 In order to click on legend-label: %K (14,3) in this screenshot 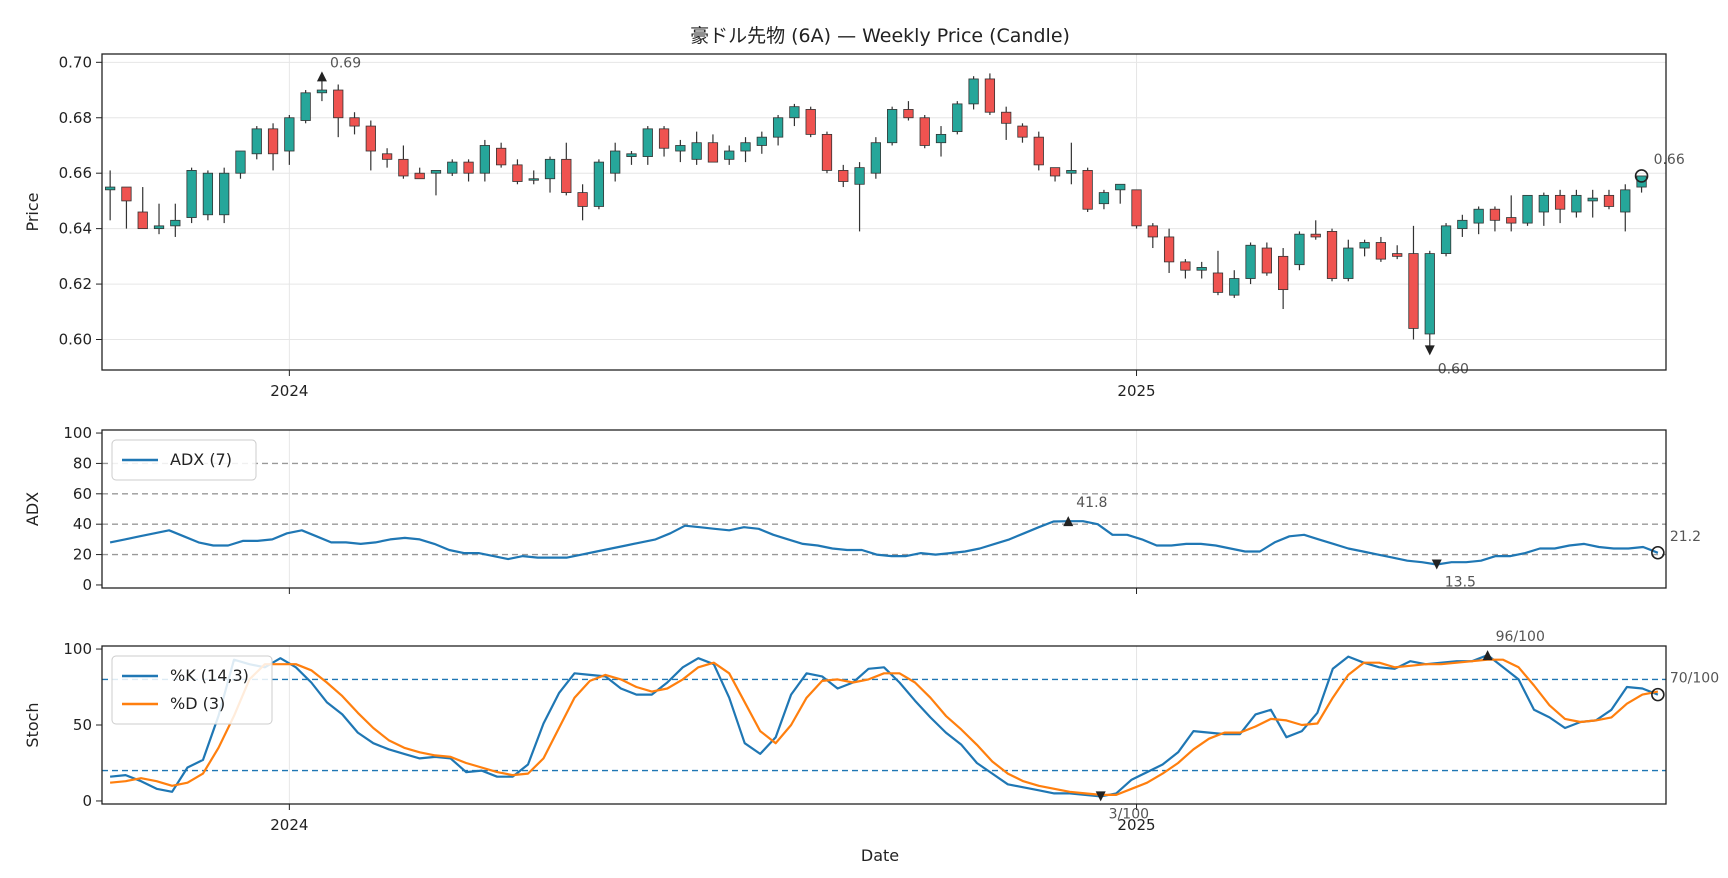, I will do `click(209, 675)`.